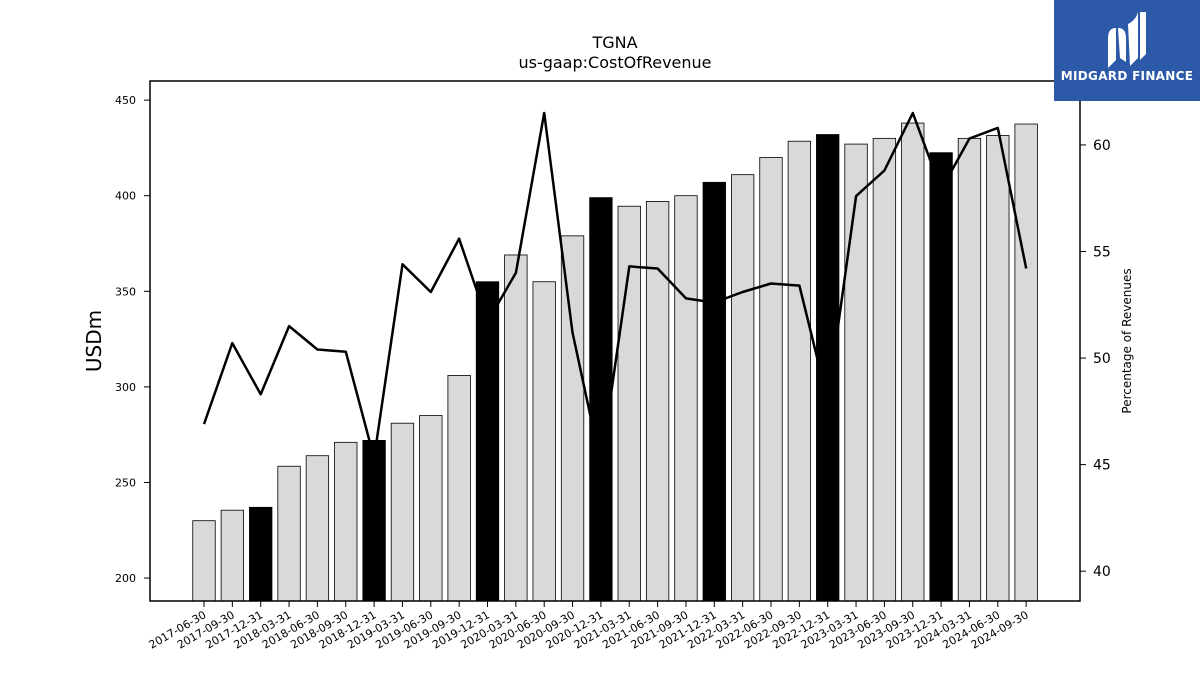 The height and width of the screenshot is (675, 1200). Describe the element at coordinates (614, 62) in the screenshot. I see `chart-subtitle: us-gaap:CostOfRevenue` at that location.